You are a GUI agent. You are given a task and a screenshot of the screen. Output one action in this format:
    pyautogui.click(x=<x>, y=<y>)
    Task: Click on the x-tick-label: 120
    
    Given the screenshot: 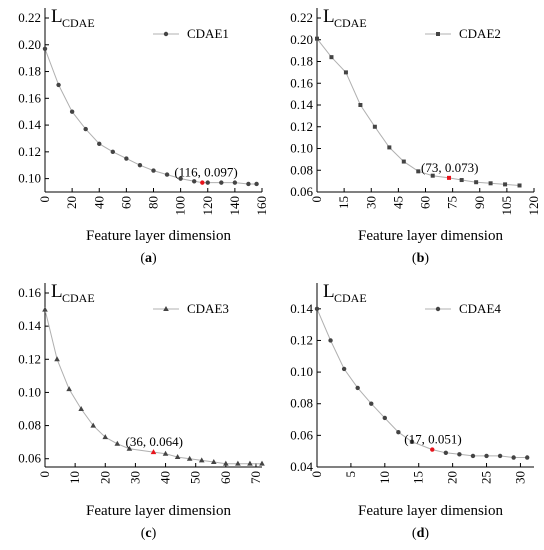 What is the action you would take?
    pyautogui.click(x=533, y=206)
    